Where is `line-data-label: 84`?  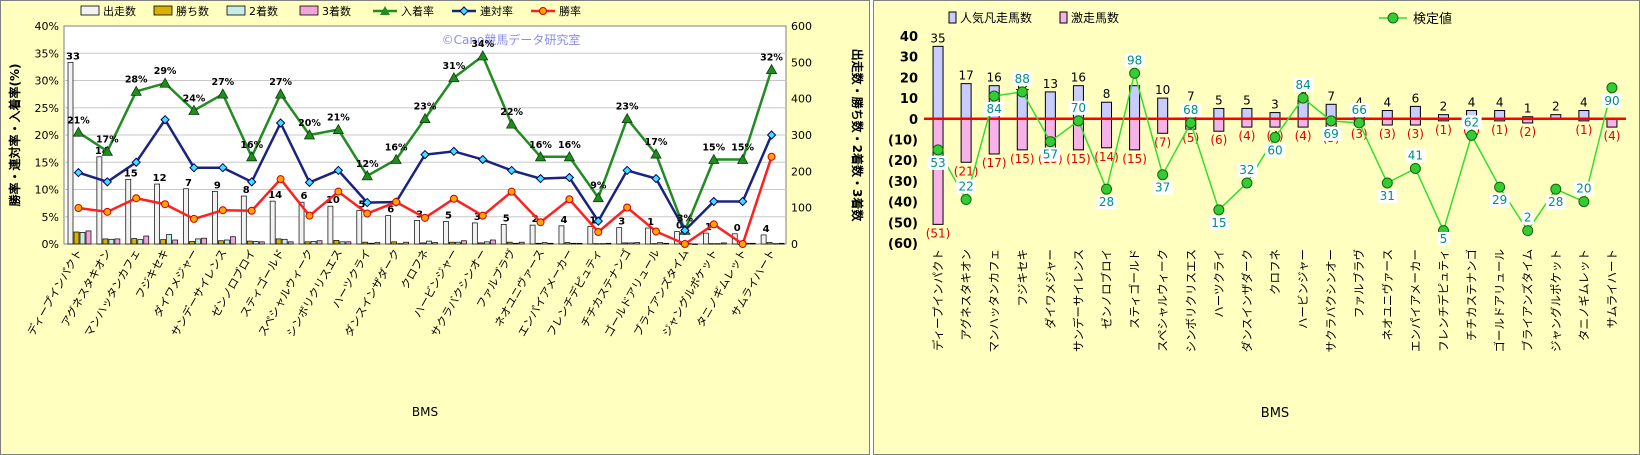
line-data-label: 84 is located at coordinates (994, 109).